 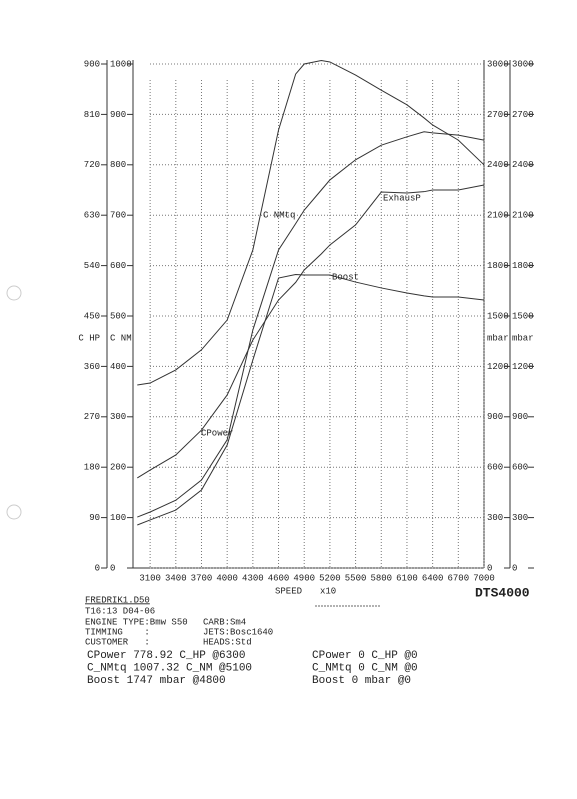 What do you see at coordinates (224, 622) in the screenshot?
I see `info-text: CARB:Sm4` at bounding box center [224, 622].